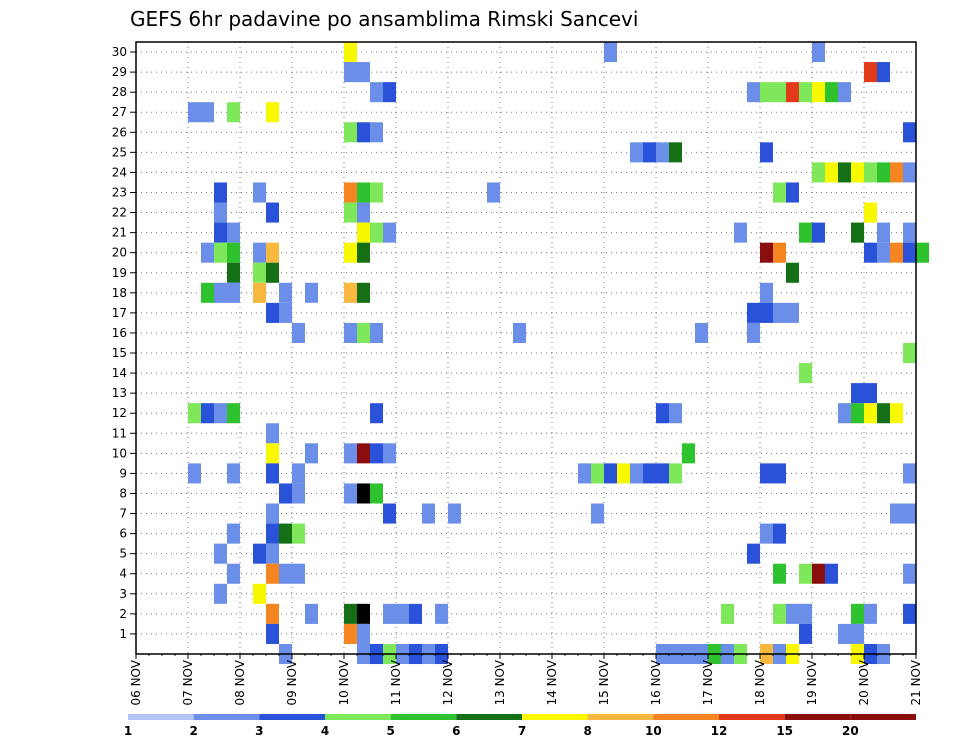  What do you see at coordinates (784, 731) in the screenshot?
I see `legend-label: 15` at bounding box center [784, 731].